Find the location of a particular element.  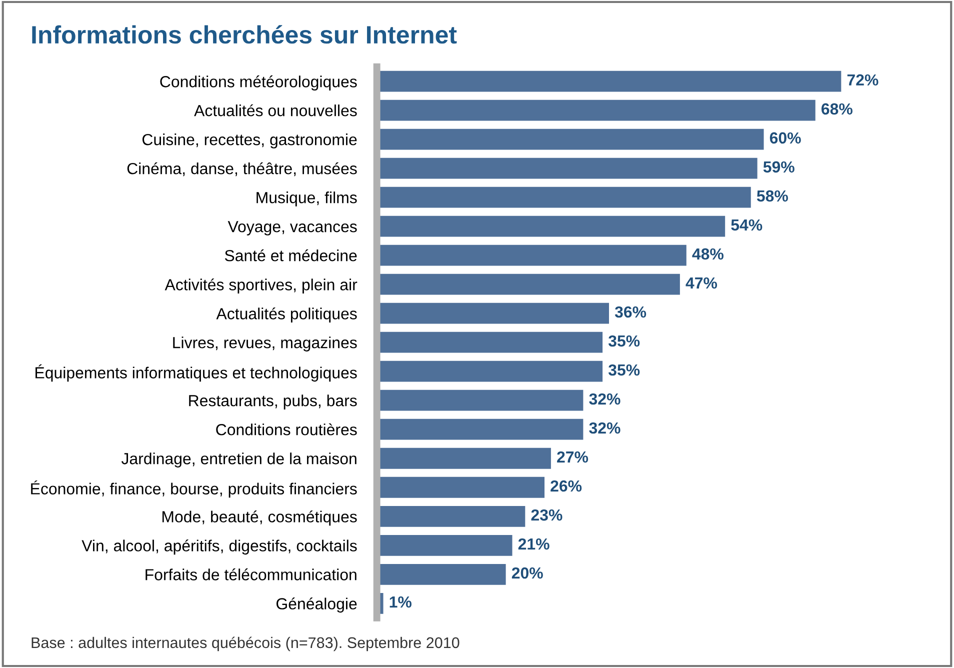

data-label: 58% is located at coordinates (772, 196).